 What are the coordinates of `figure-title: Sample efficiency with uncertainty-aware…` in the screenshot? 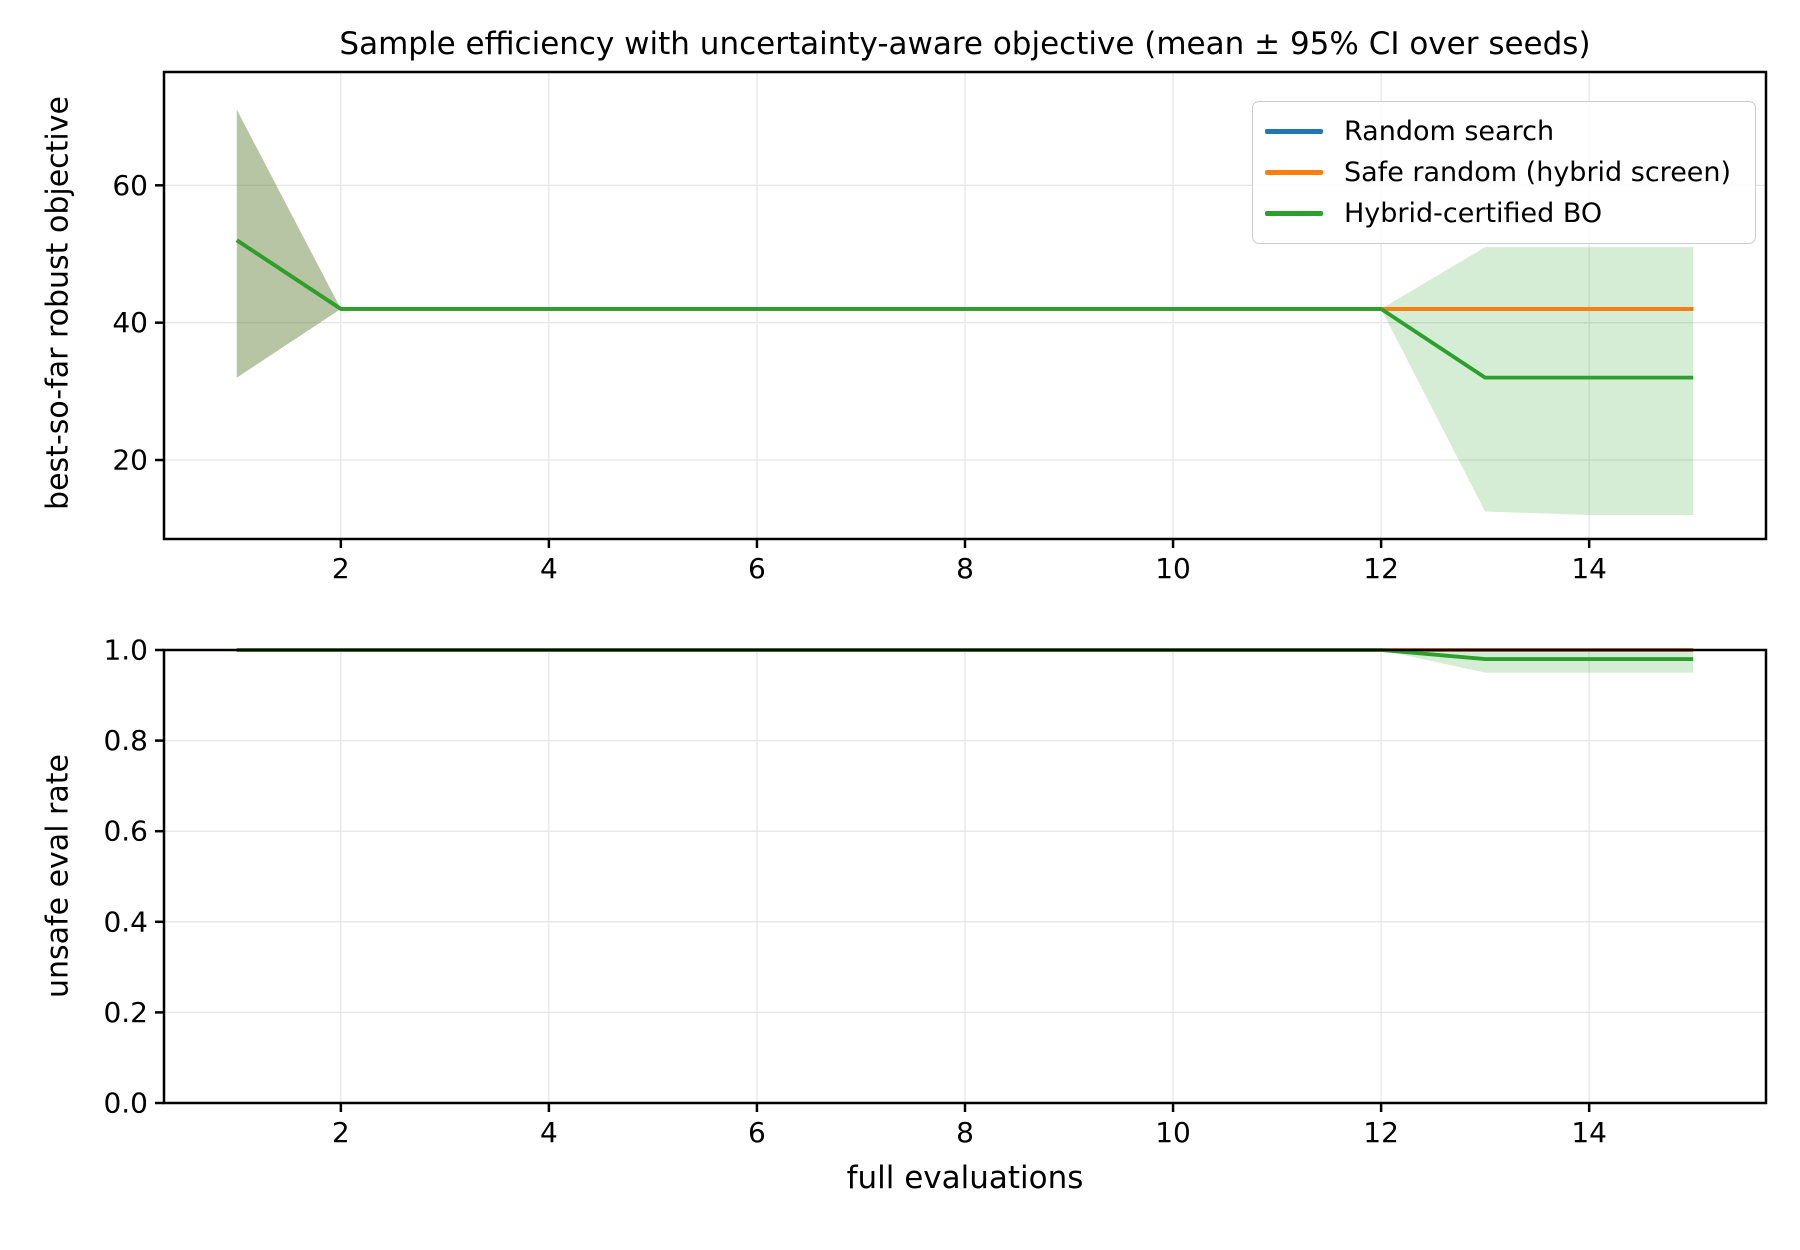 It's located at (965, 44).